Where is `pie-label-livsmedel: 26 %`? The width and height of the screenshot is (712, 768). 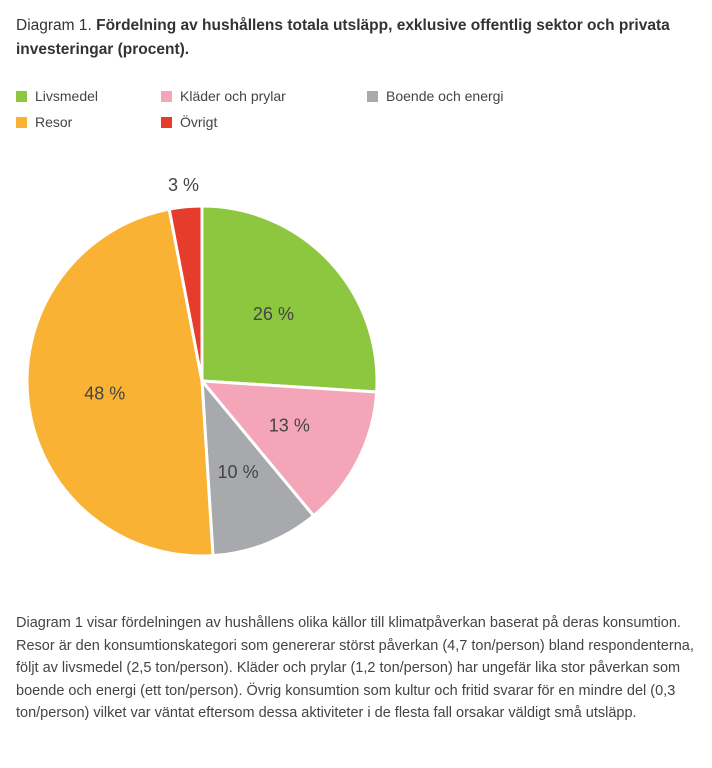 pie-label-livsmedel: 26 % is located at coordinates (273, 314).